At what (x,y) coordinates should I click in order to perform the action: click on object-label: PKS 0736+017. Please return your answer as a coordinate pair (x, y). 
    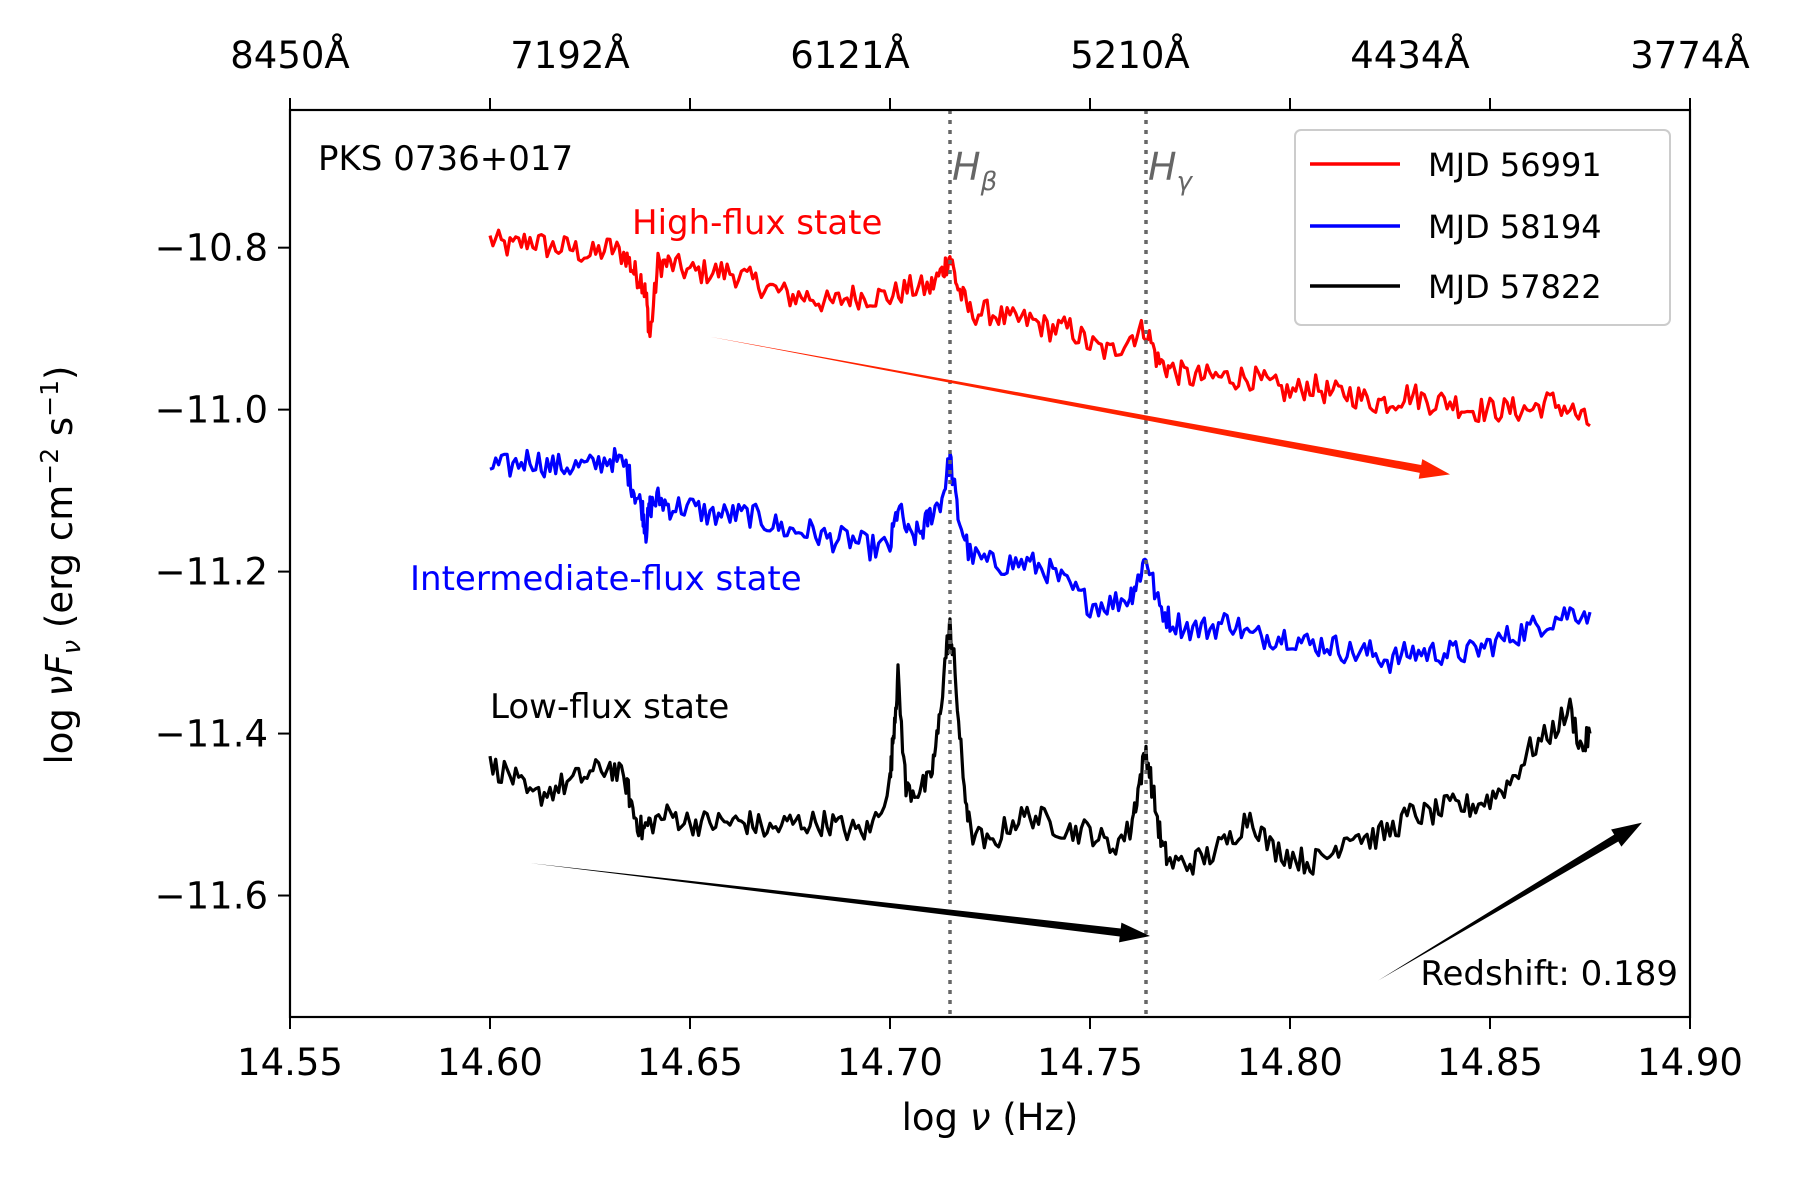
    Looking at the image, I should click on (445, 159).